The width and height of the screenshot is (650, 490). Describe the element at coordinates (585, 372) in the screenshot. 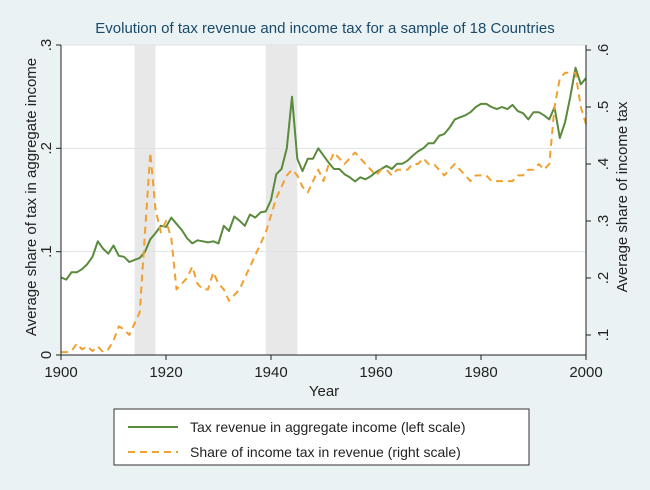

I see `x-tick-label: 2000` at that location.